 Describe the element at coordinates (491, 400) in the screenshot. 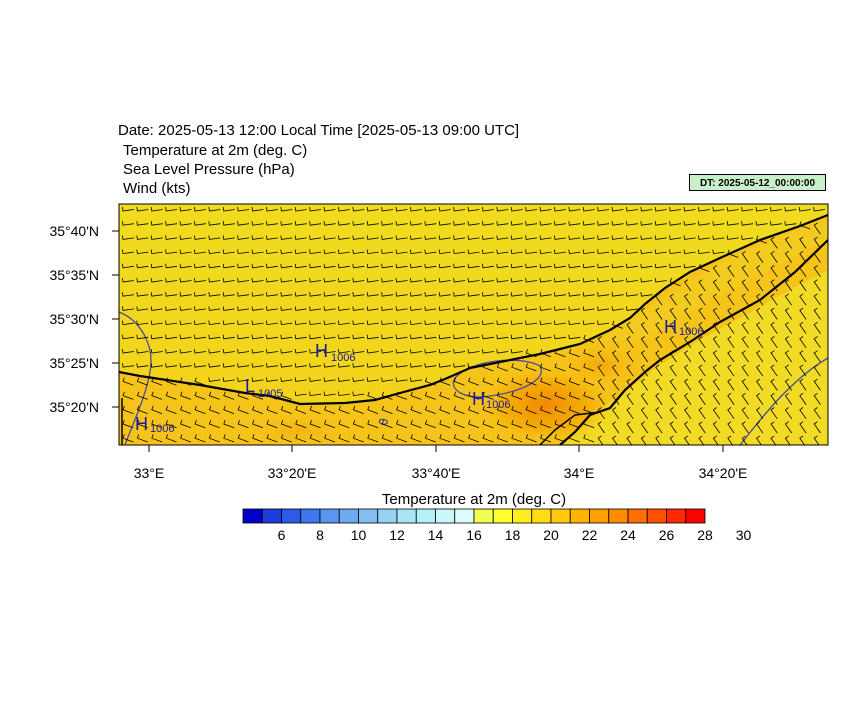

I see `pressure-center-high: H 1006` at that location.